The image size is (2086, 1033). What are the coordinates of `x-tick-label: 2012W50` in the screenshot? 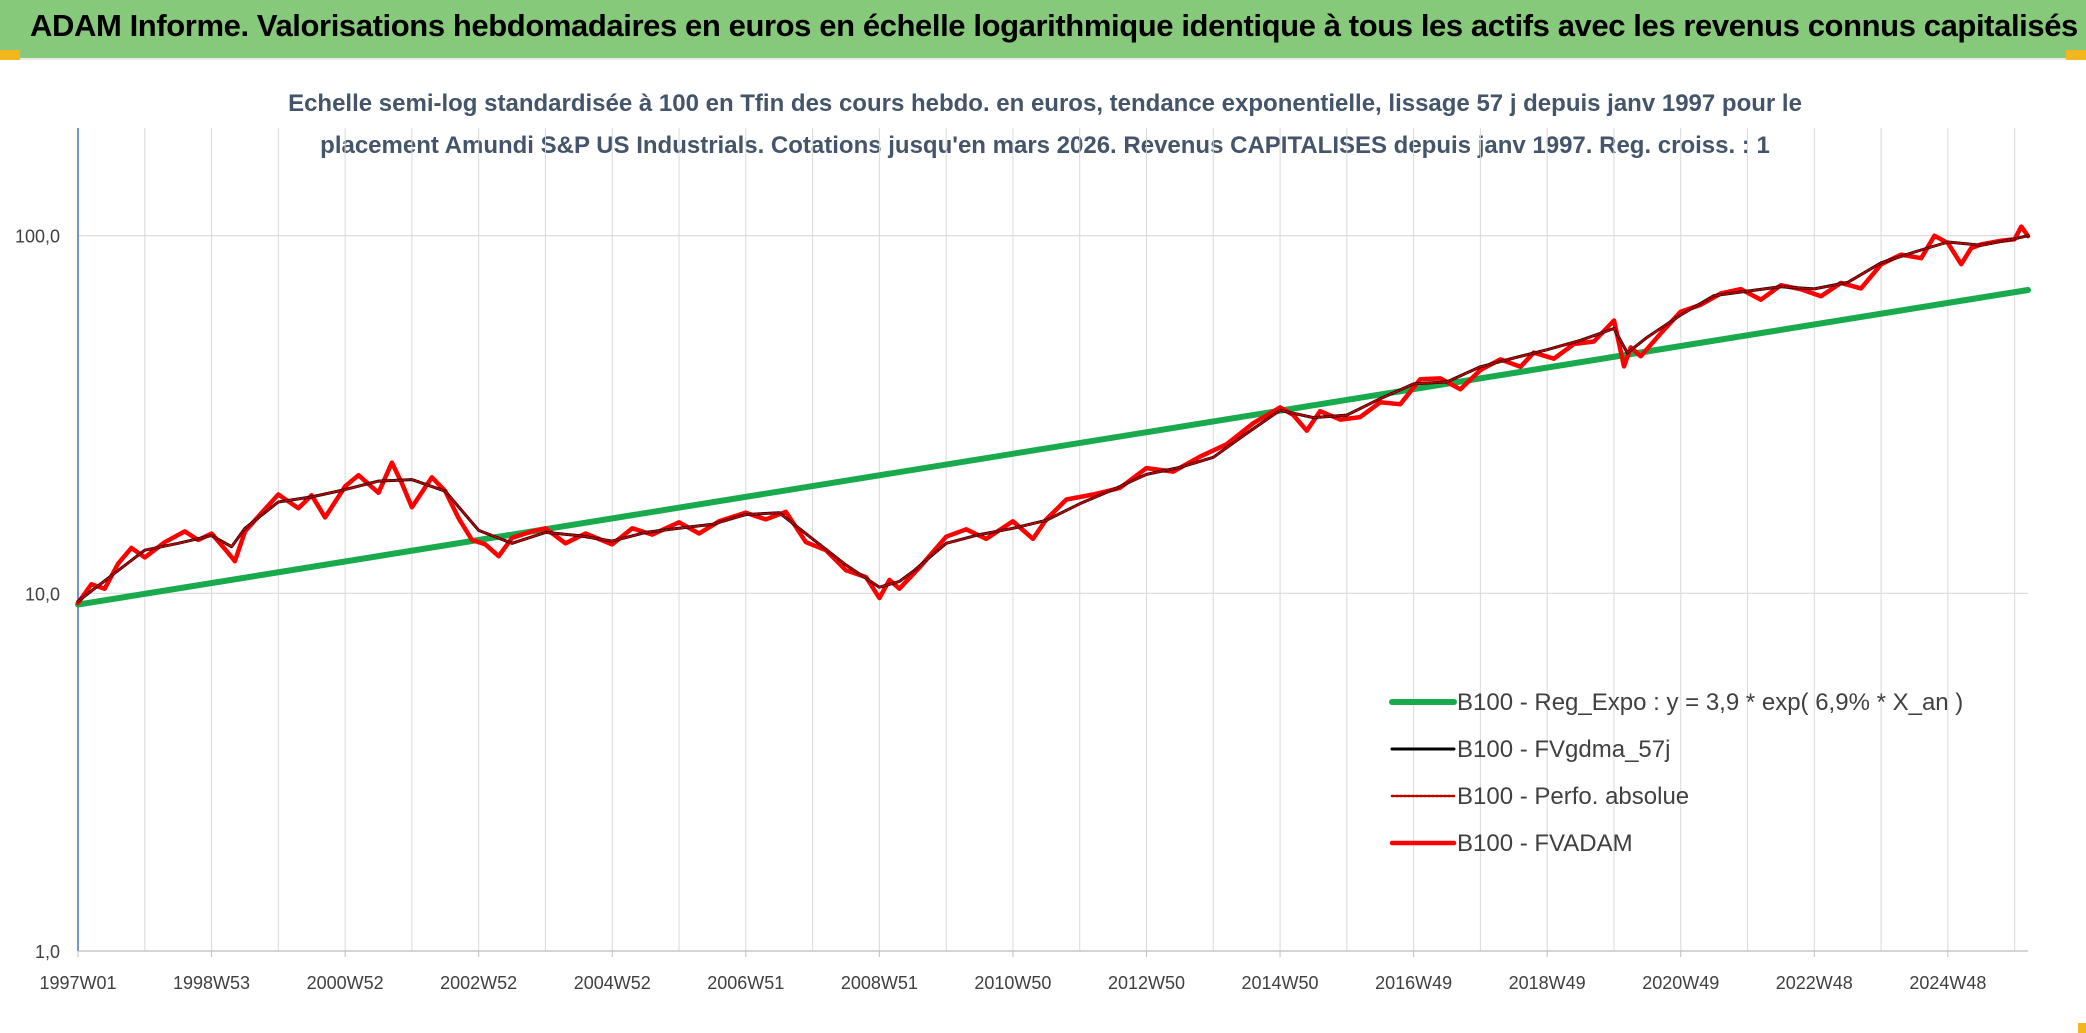 It's located at (1146, 983).